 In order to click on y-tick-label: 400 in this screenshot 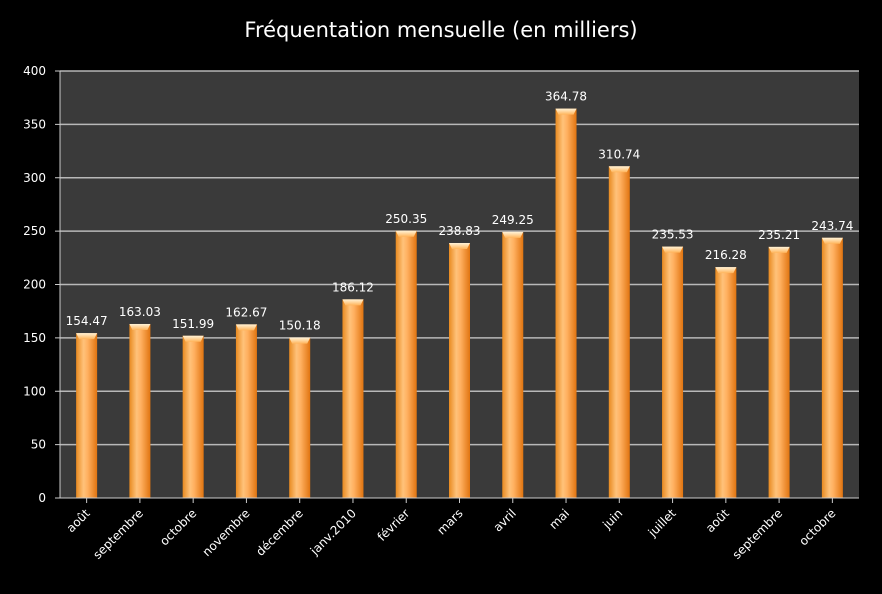, I will do `click(34, 71)`.